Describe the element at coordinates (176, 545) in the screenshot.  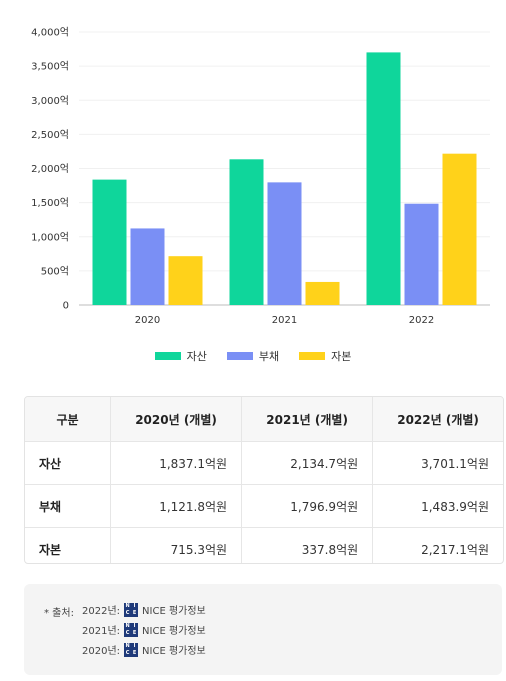
I see `table-cell: 715.3억원` at that location.